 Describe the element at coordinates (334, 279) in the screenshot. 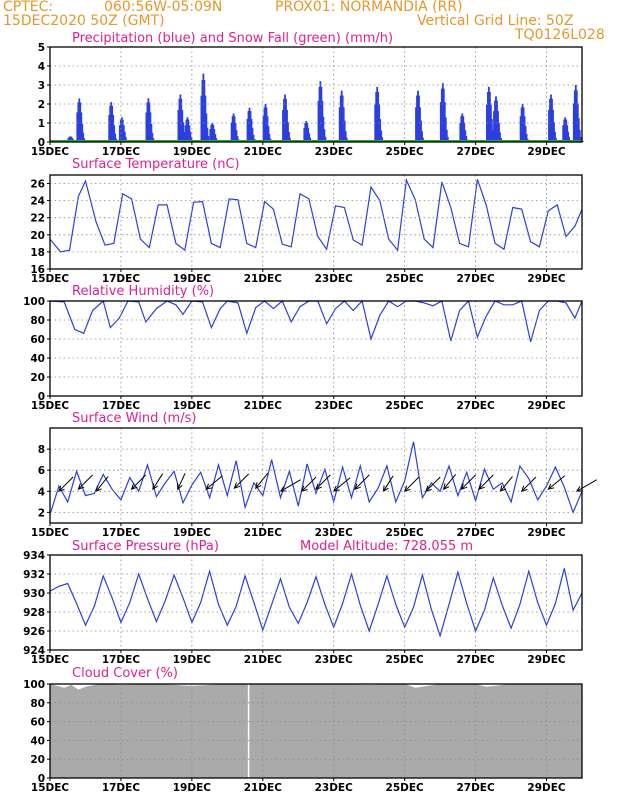

I see `x-tick-label: 23DEC` at that location.